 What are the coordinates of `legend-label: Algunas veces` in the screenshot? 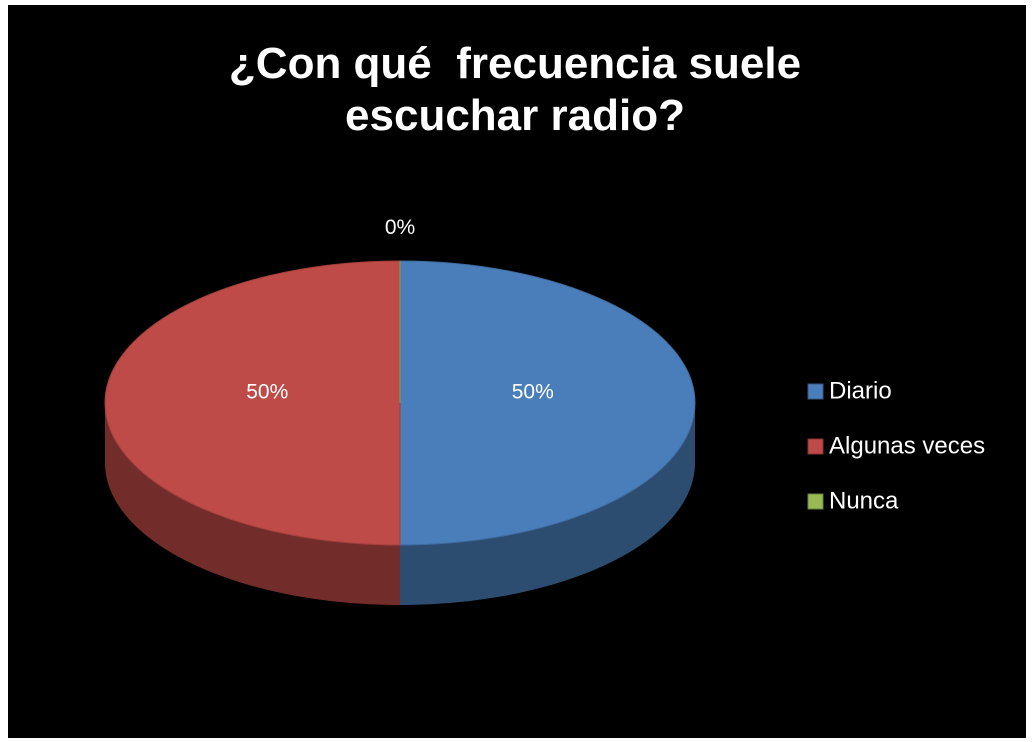 It's located at (907, 445).